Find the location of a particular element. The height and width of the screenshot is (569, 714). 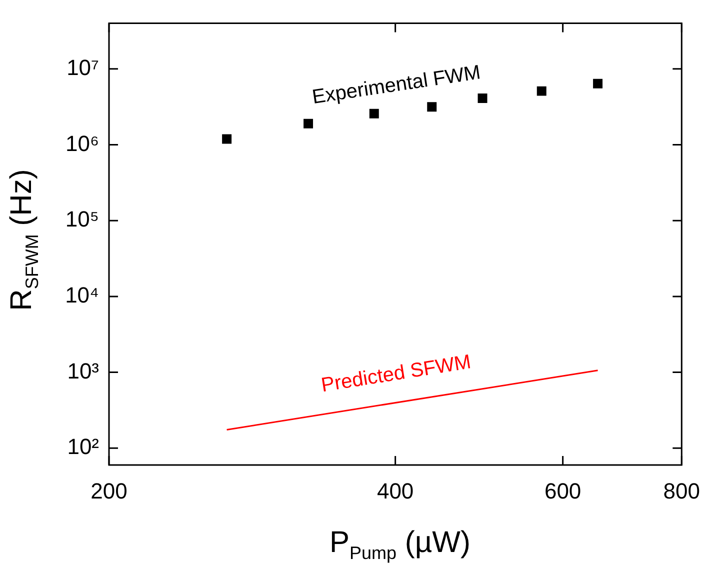

y-tick-label: 10⁶ is located at coordinates (82, 143).